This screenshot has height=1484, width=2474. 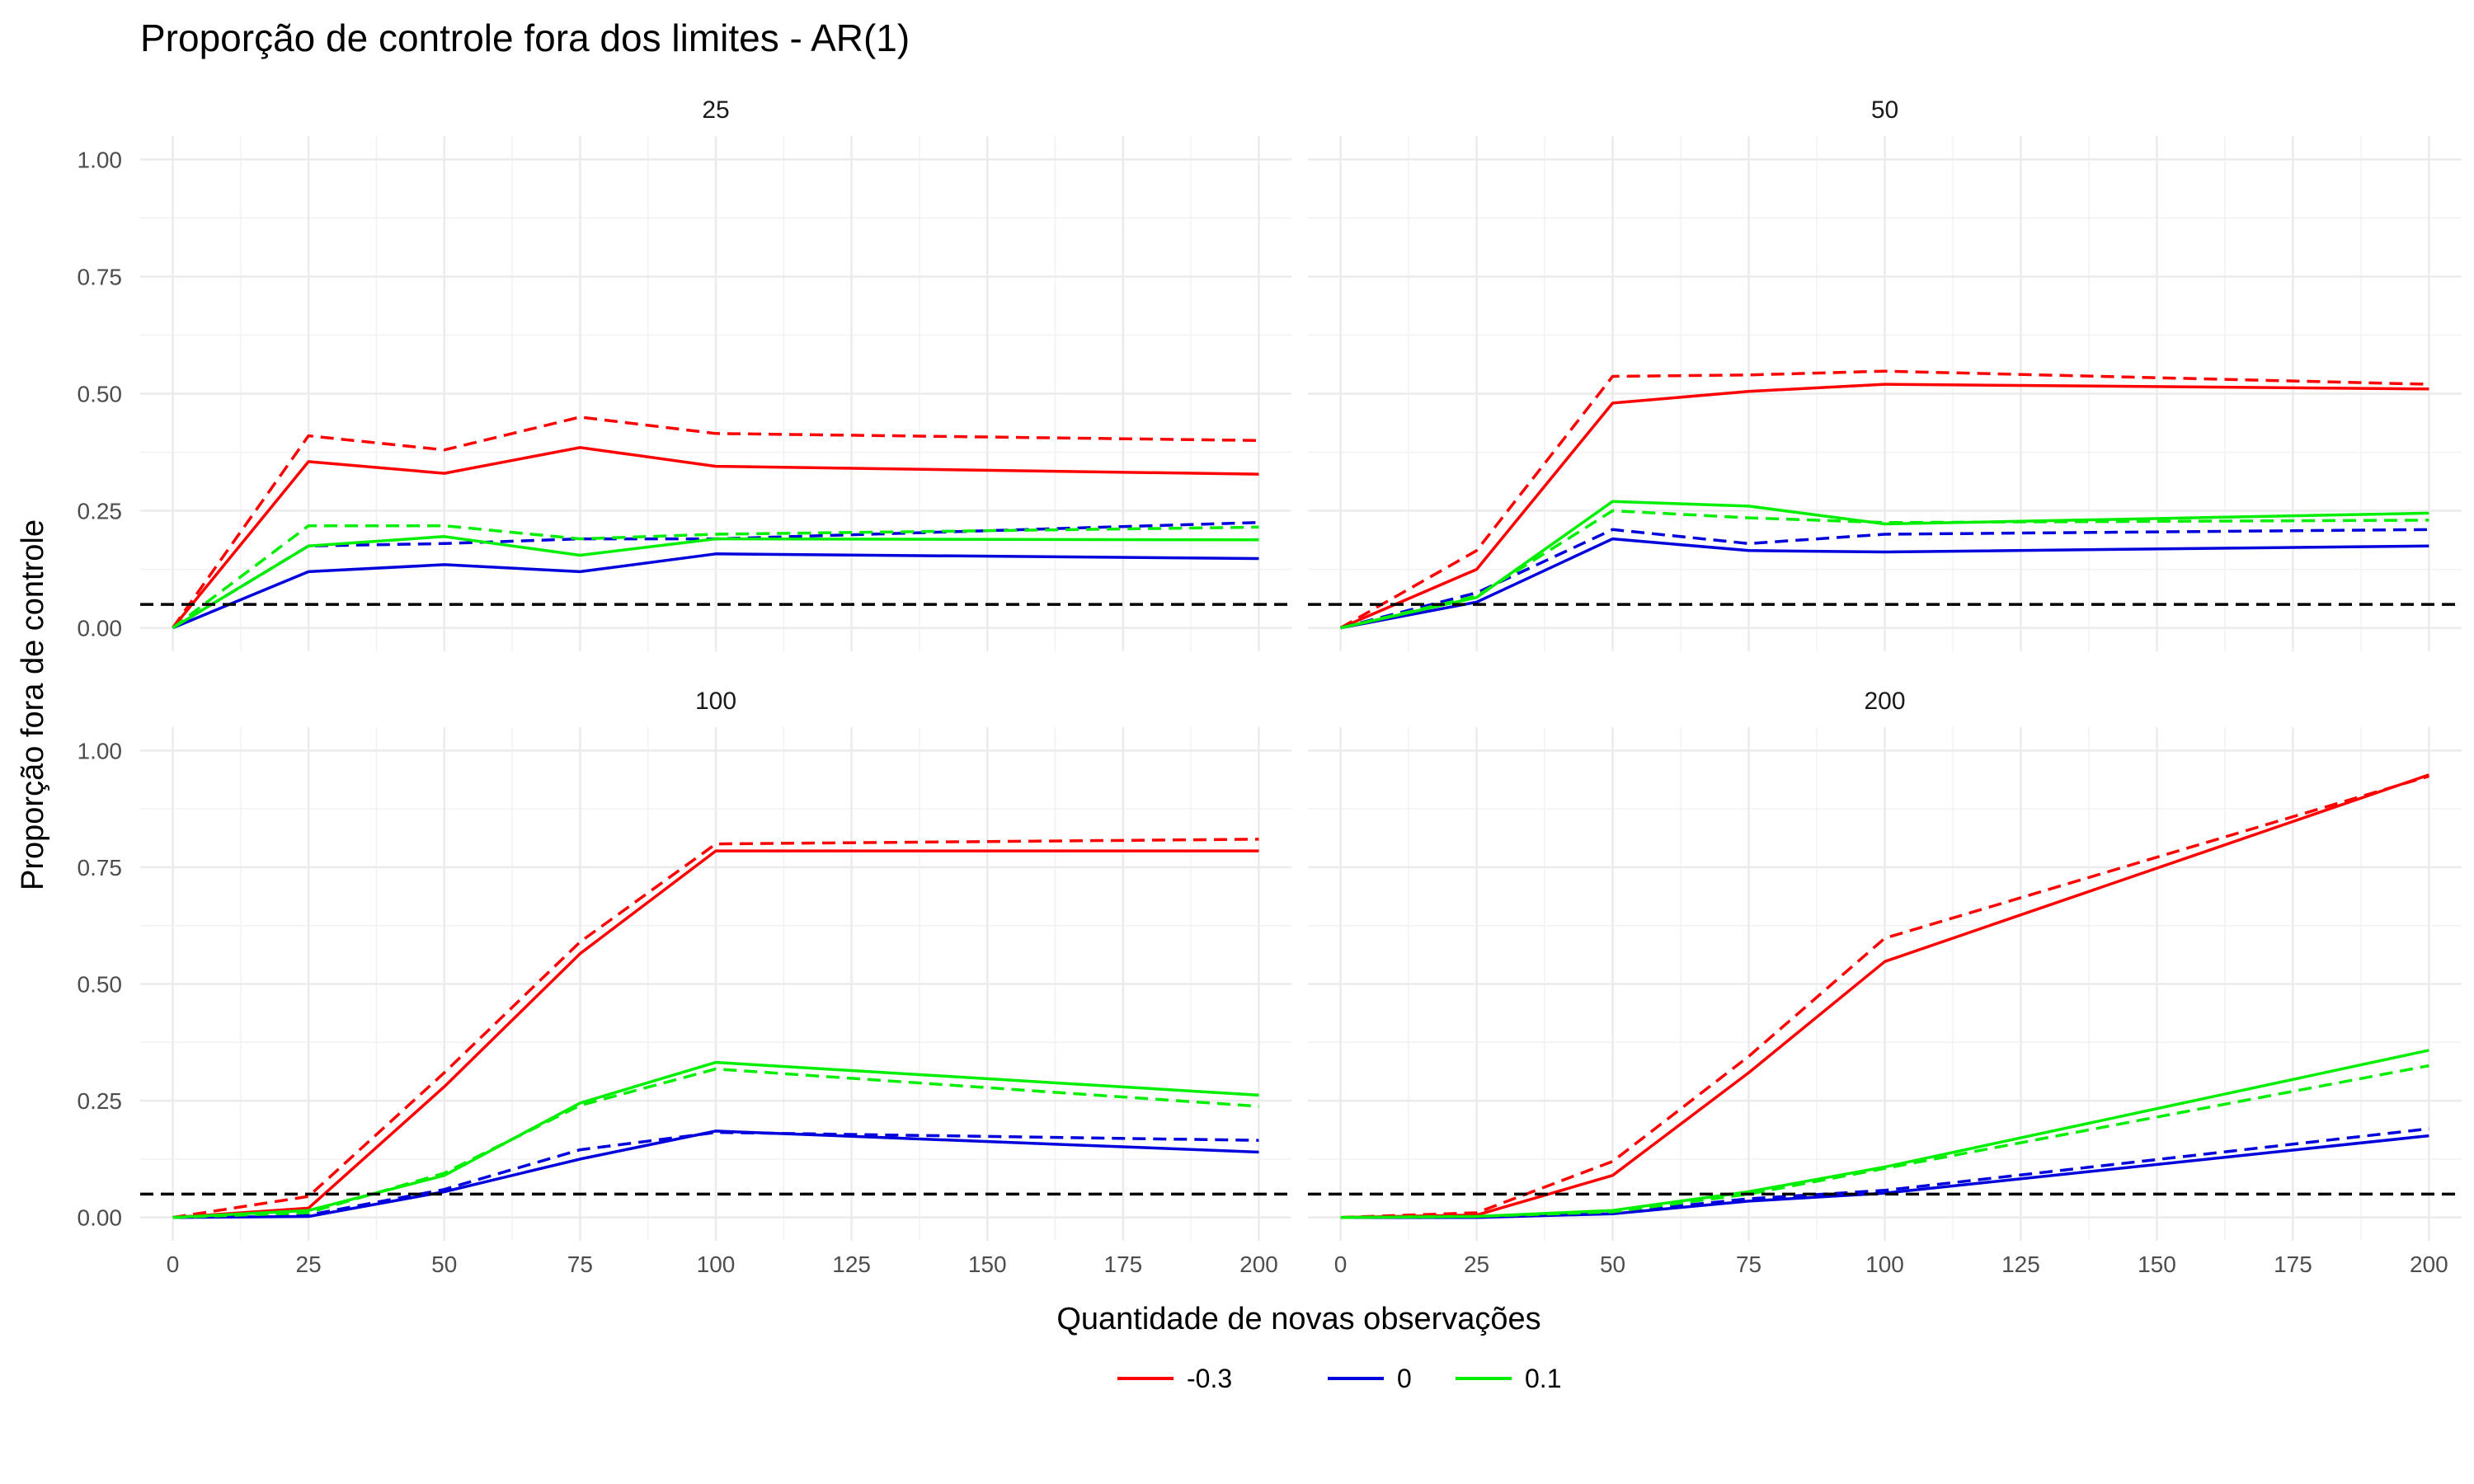 What do you see at coordinates (1404, 1378) in the screenshot?
I see `legend-label: 0` at bounding box center [1404, 1378].